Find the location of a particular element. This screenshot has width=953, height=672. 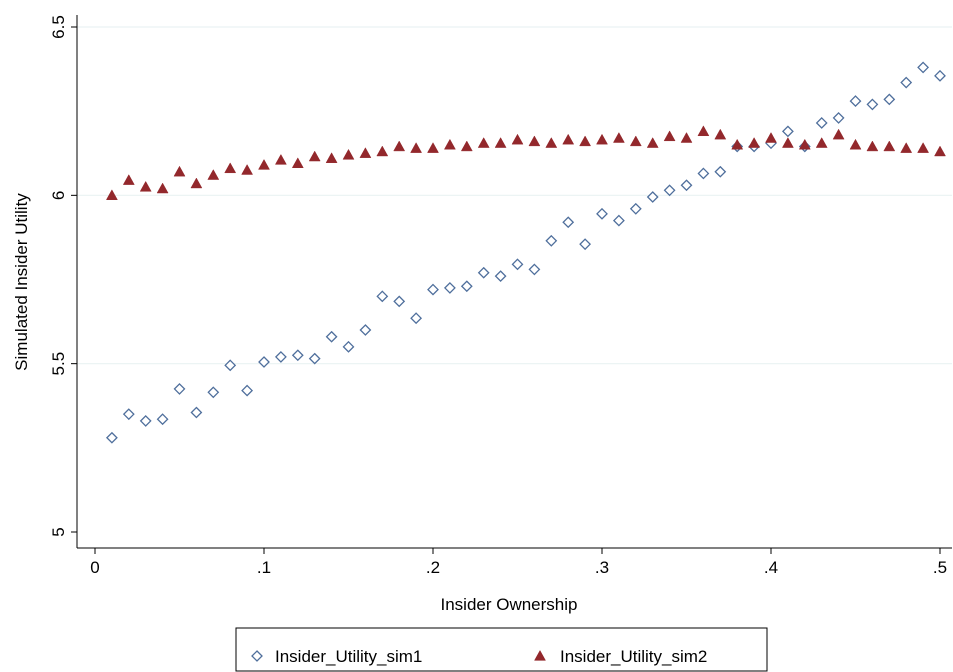

y-axis-title: Simulated Insider Utility is located at coordinates (21, 282).